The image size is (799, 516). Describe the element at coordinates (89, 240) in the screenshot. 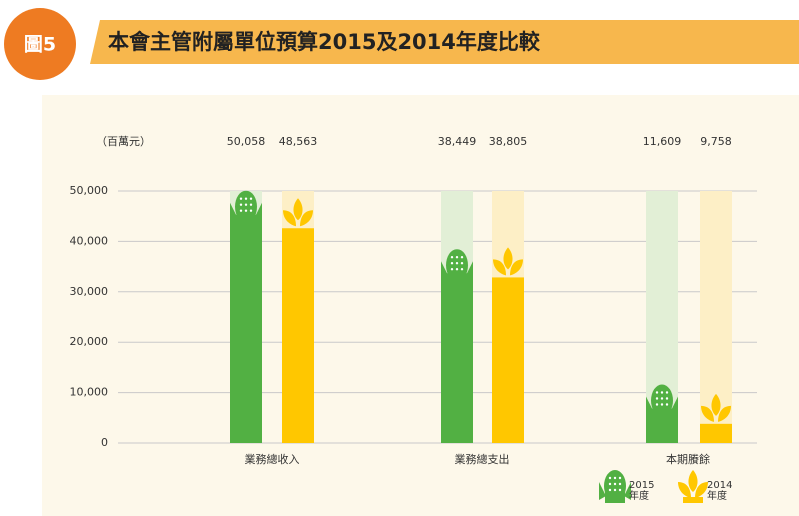

I see `y-tick-label: 40,000` at that location.